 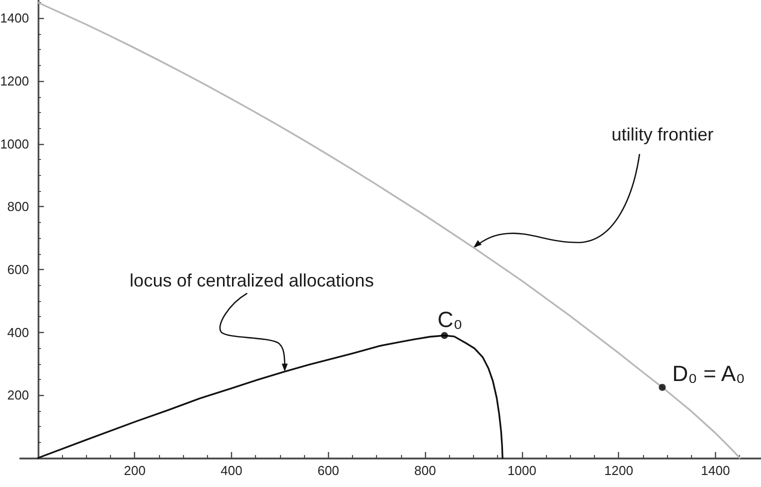 What do you see at coordinates (662, 134) in the screenshot?
I see `annotation: utility frontier` at bounding box center [662, 134].